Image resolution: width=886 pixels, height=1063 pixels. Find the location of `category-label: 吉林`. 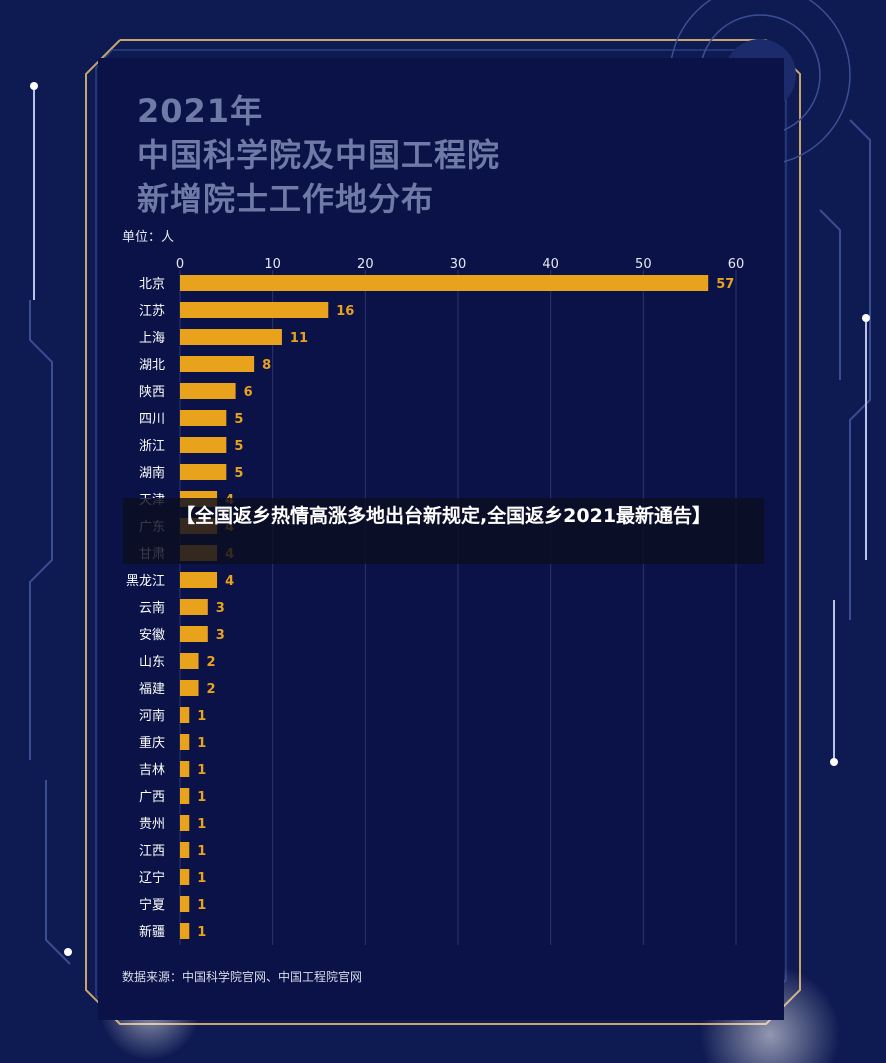

category-label: 吉林 is located at coordinates (152, 770).